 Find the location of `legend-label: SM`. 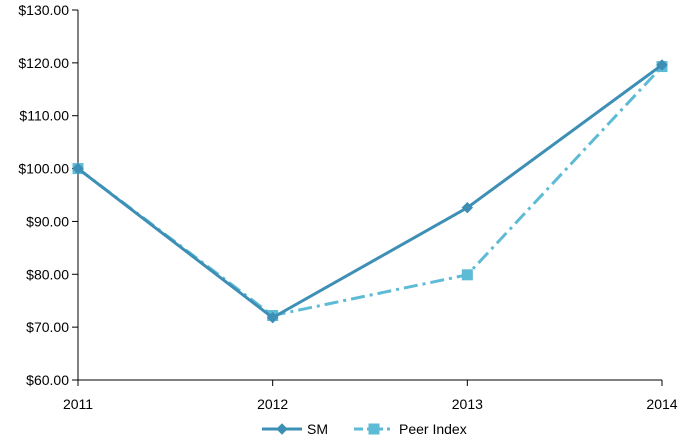

legend-label: SM is located at coordinates (317, 429).